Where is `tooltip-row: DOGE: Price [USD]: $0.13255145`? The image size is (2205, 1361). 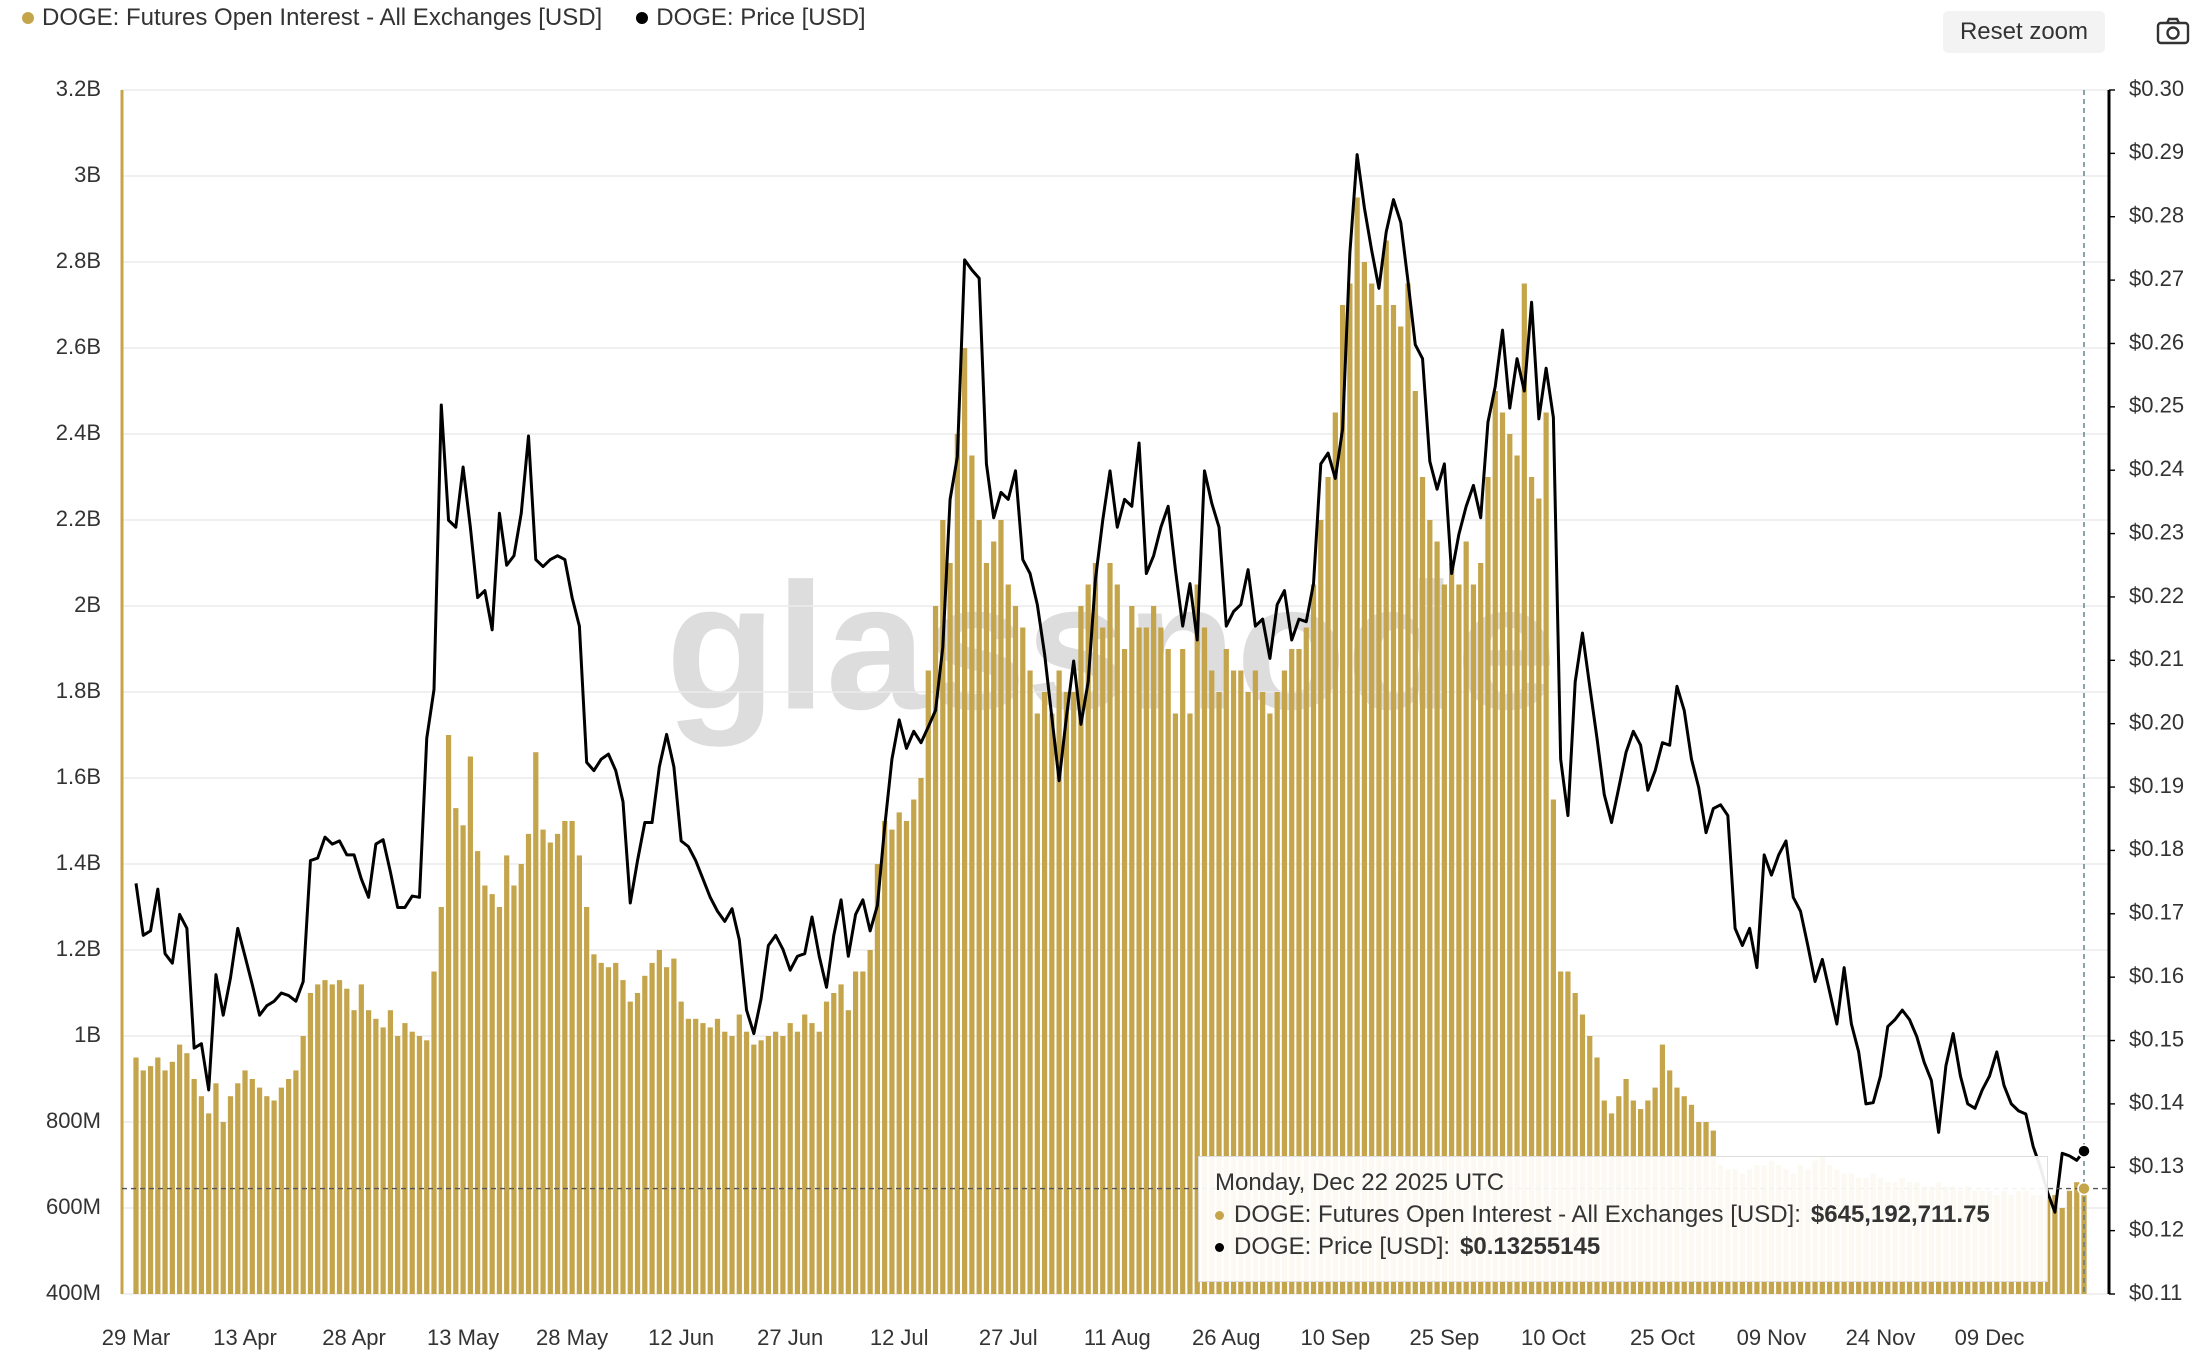
tooltip-row: DOGE: Price [USD]: $0.13255145 is located at coordinates (1623, 1247).